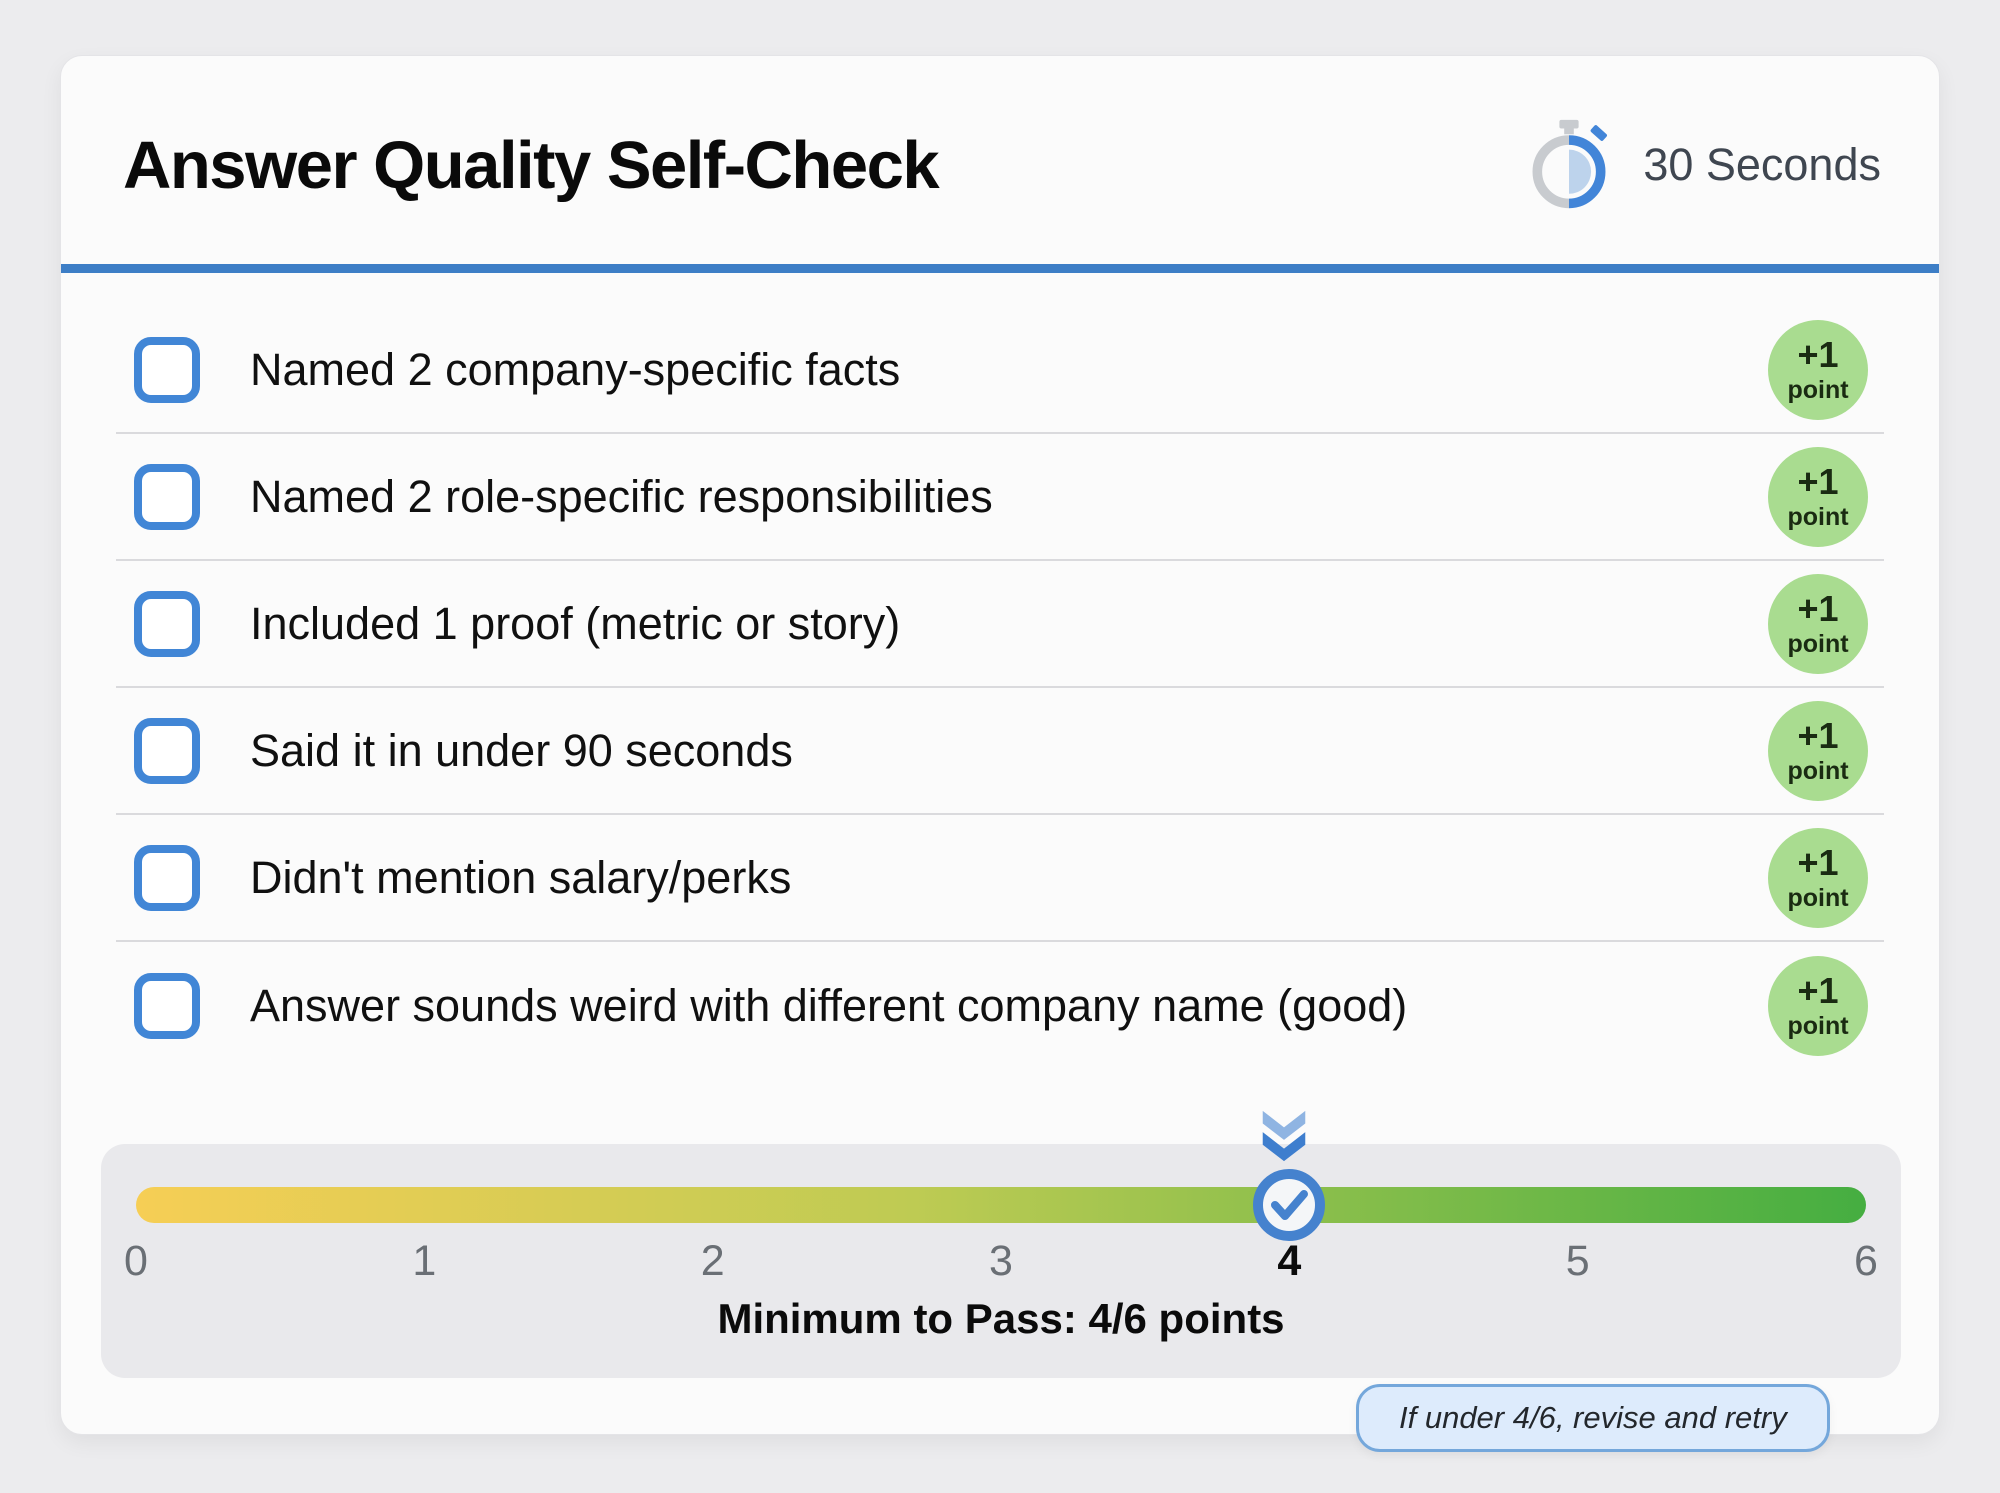 The image size is (2000, 1493). Describe the element at coordinates (136, 1261) in the screenshot. I see `tick-label-0: 0` at that location.